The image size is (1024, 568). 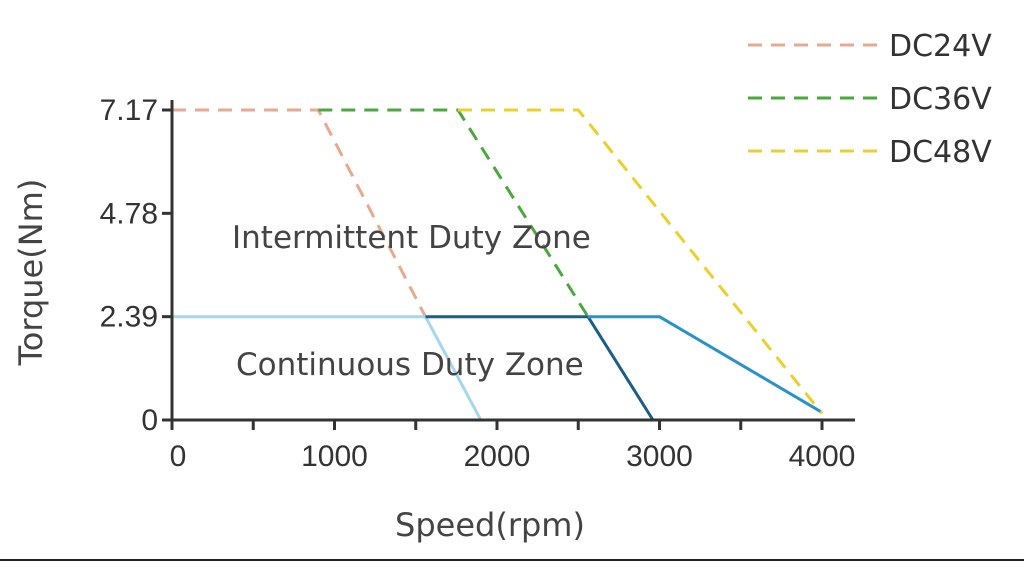 What do you see at coordinates (411, 238) in the screenshot?
I see `intermittent-zone-label: Intermittent Duty Zone` at bounding box center [411, 238].